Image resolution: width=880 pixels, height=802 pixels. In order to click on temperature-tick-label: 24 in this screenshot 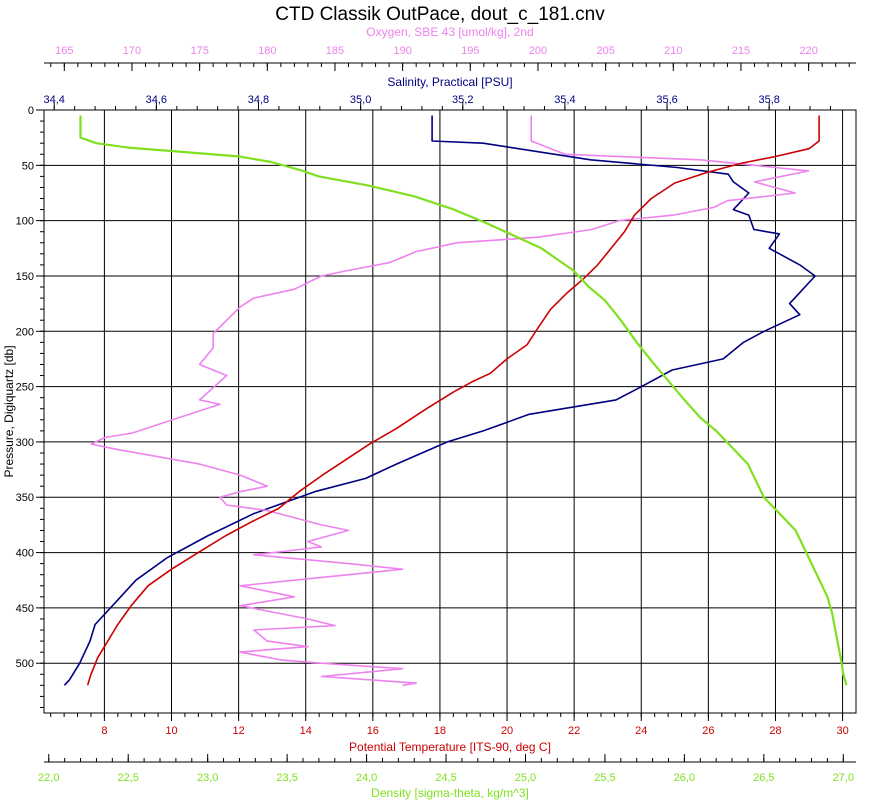, I will do `click(641, 731)`.